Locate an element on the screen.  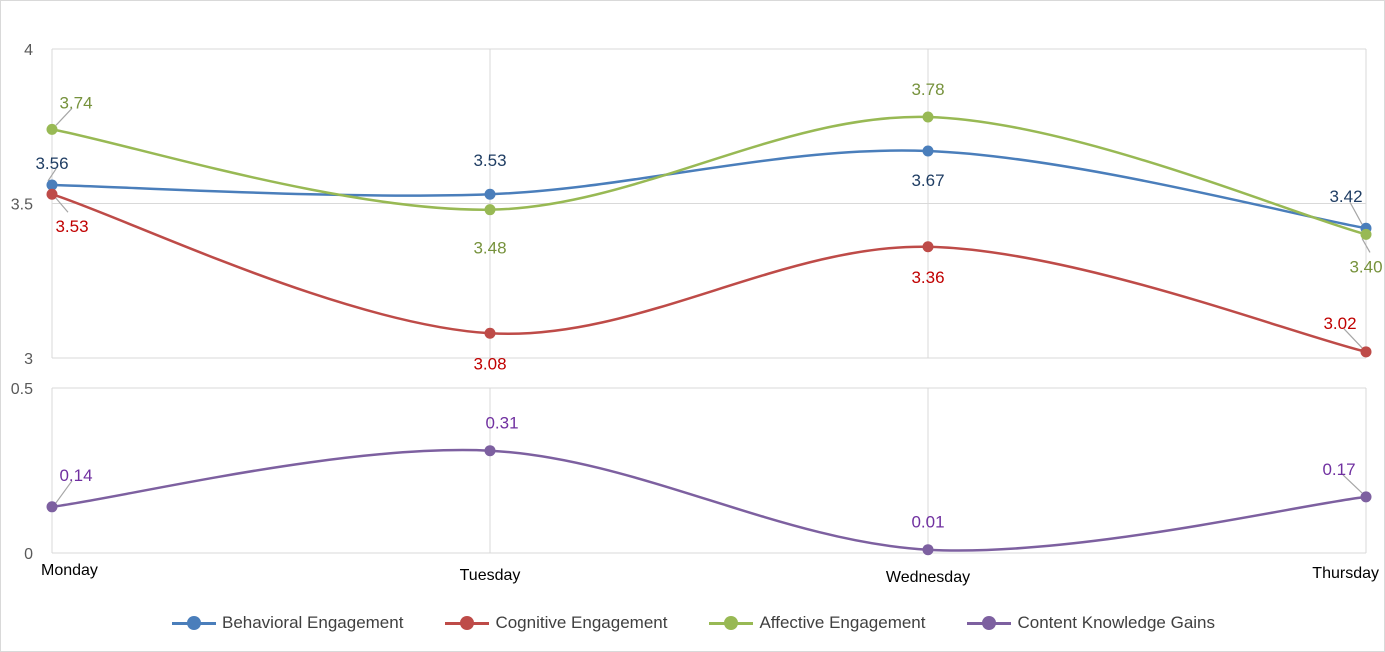
legend-item-content-knowledge: Content Knowledge Gains is located at coordinates (1091, 623).